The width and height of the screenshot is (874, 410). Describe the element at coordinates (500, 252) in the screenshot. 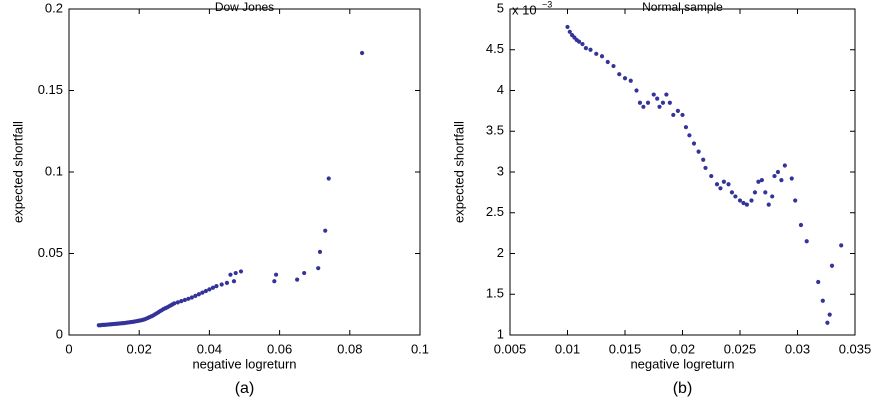

I see `y-tick-label: 2` at that location.